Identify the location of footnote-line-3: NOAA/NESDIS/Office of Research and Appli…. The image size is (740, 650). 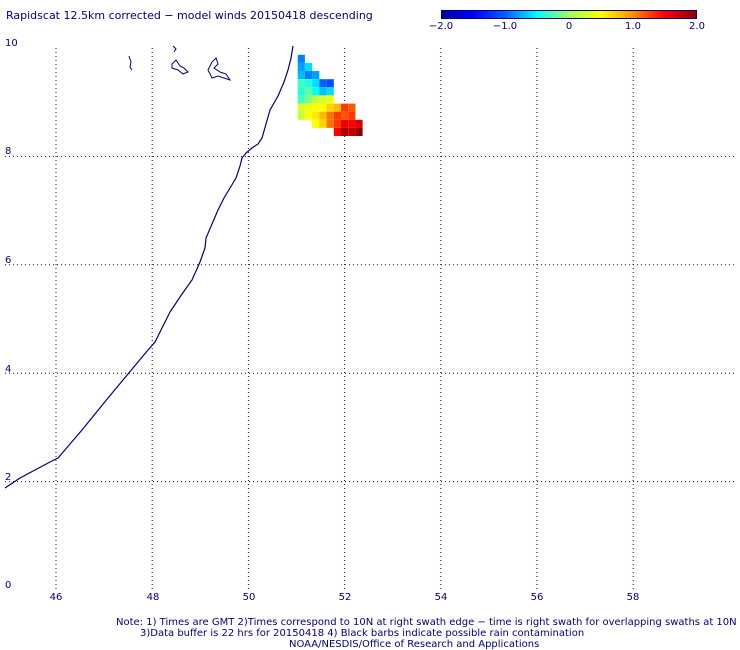
(414, 644).